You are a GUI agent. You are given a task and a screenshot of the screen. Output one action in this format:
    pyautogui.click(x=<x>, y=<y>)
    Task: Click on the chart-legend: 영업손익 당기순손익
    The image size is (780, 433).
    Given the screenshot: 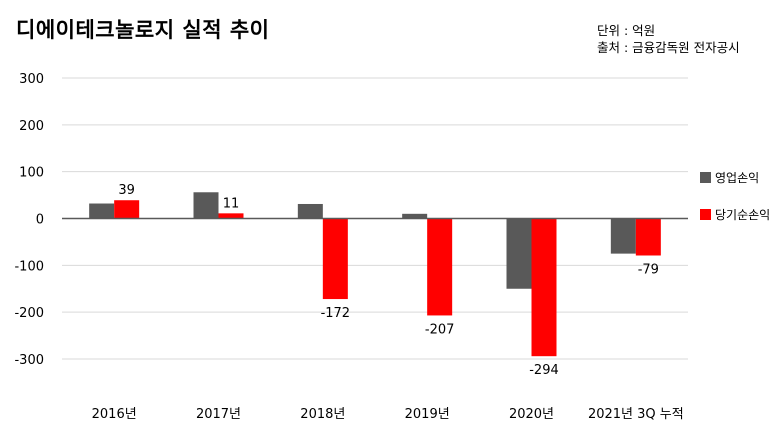 What is the action you would take?
    pyautogui.click(x=735, y=206)
    